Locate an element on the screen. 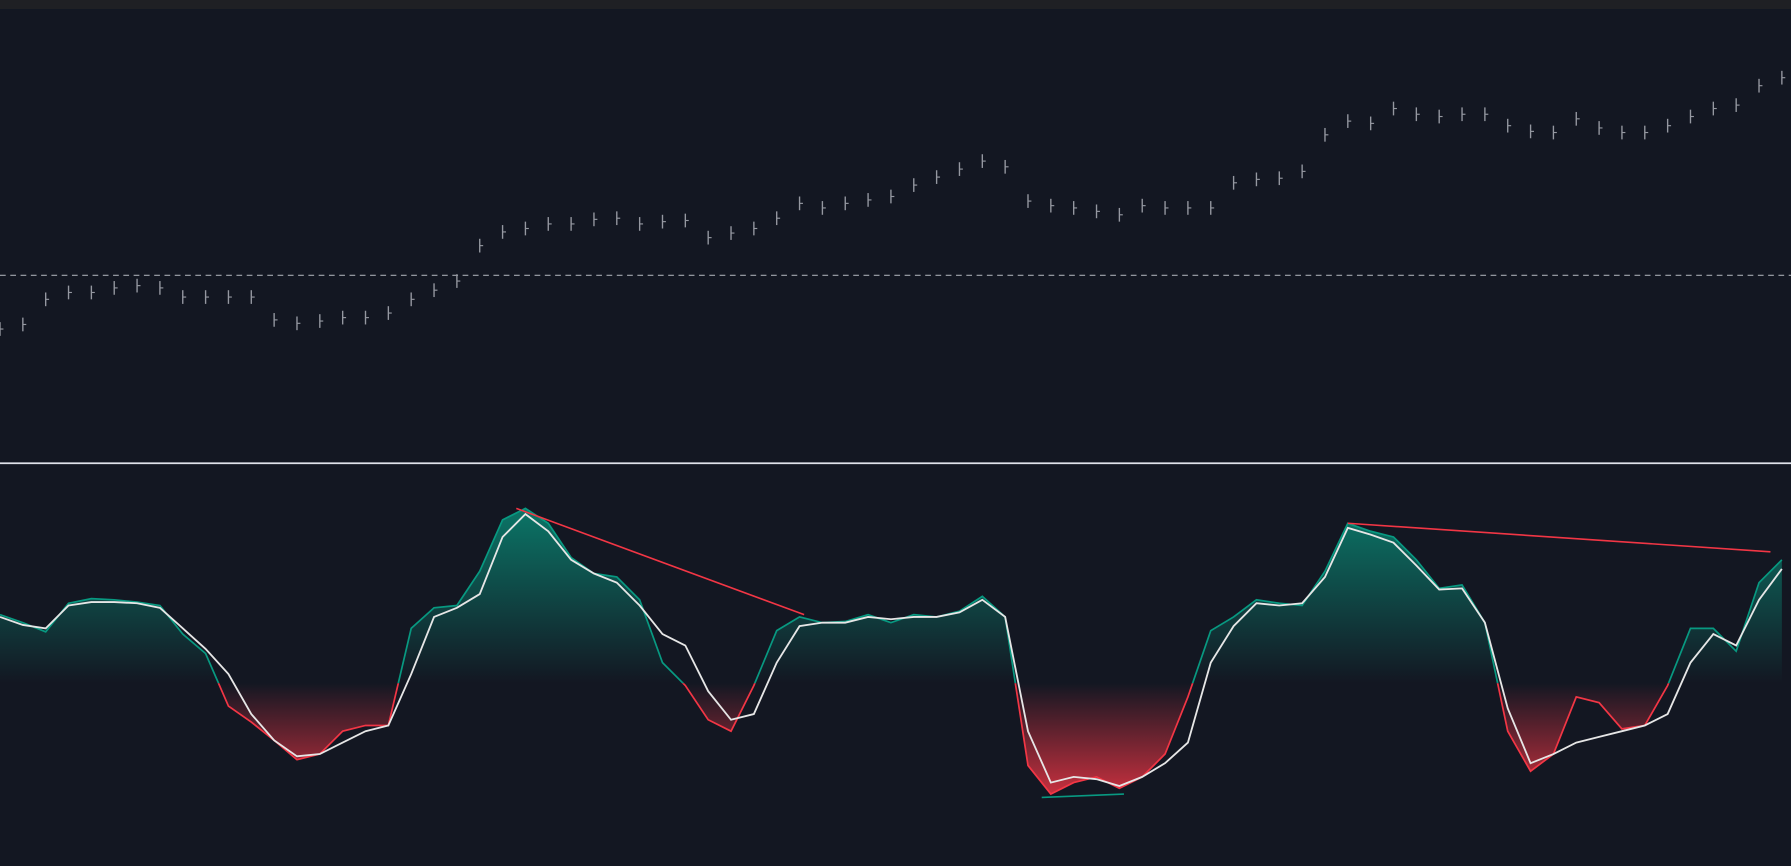  oscillator-line-down is located at coordinates (943, 739).